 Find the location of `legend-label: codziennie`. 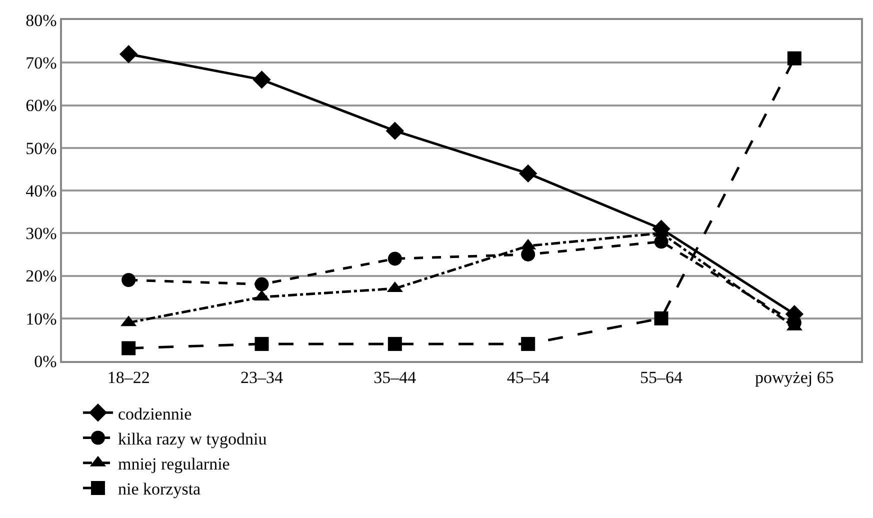

legend-label: codziennie is located at coordinates (155, 414).